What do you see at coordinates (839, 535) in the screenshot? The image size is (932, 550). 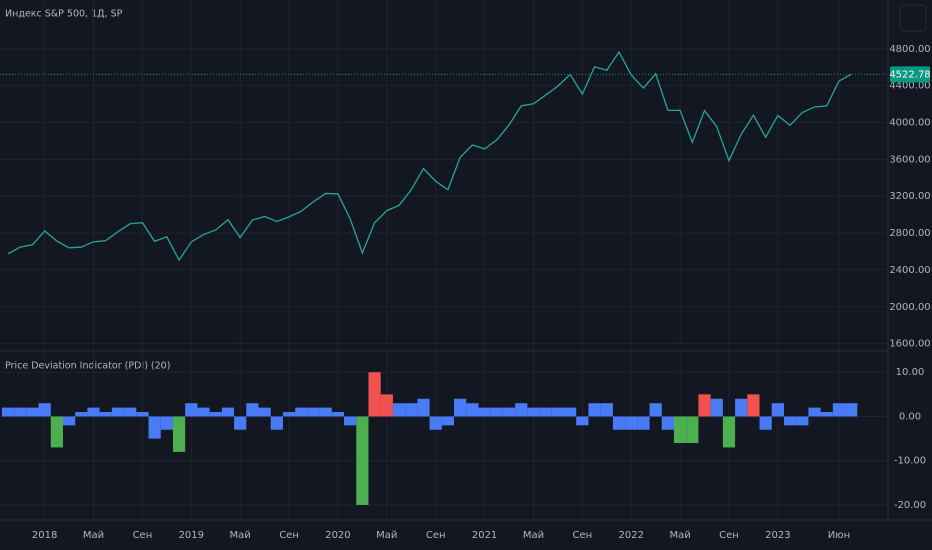 I see `x-tick-label: Июн` at bounding box center [839, 535].